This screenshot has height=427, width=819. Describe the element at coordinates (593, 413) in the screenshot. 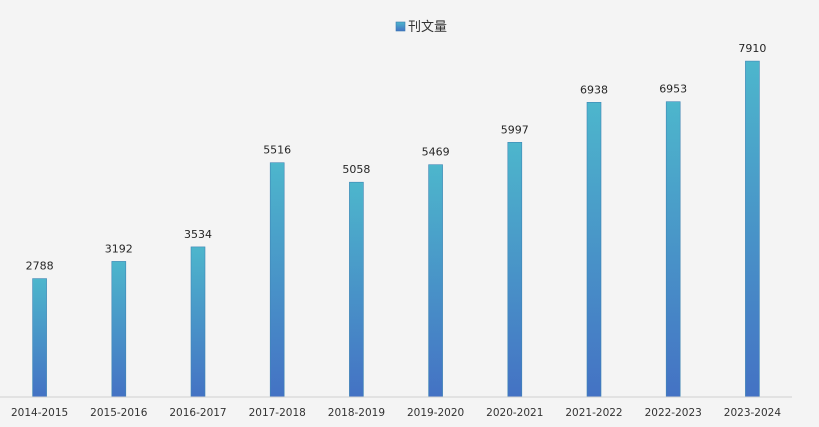

I see `x-tick-label-2021-2022: 2021-2022` at that location.